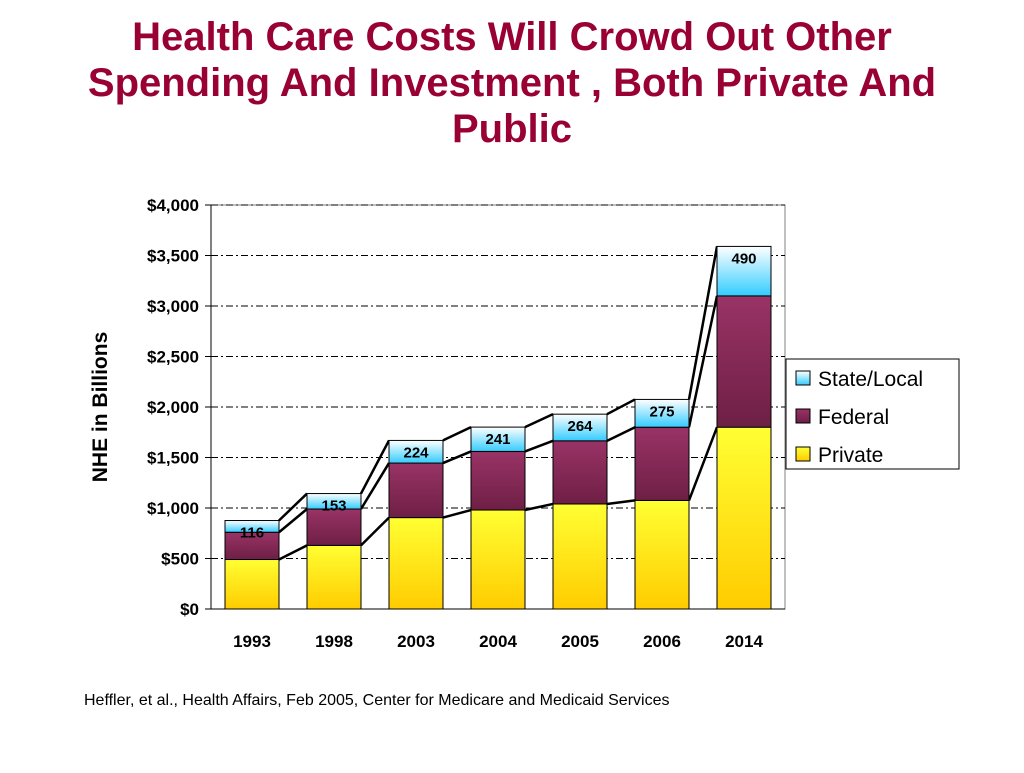 Image resolution: width=1024 pixels, height=773 pixels. Describe the element at coordinates (173, 458) in the screenshot. I see `y-tick-label: $1,500` at that location.